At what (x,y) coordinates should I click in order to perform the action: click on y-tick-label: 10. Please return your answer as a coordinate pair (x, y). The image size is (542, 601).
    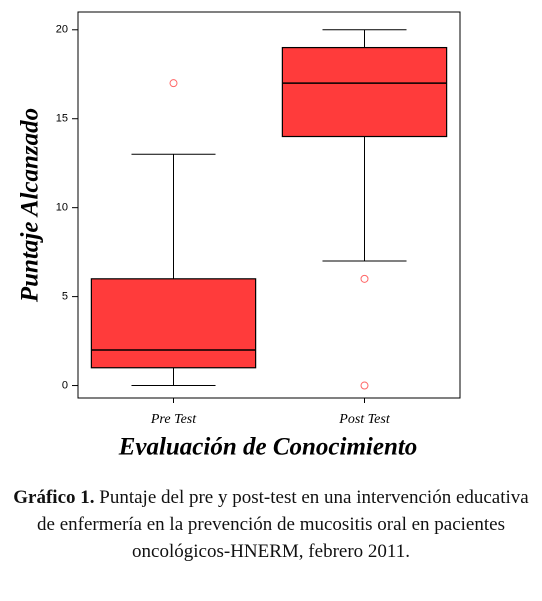
    Looking at the image, I should click on (62, 208).